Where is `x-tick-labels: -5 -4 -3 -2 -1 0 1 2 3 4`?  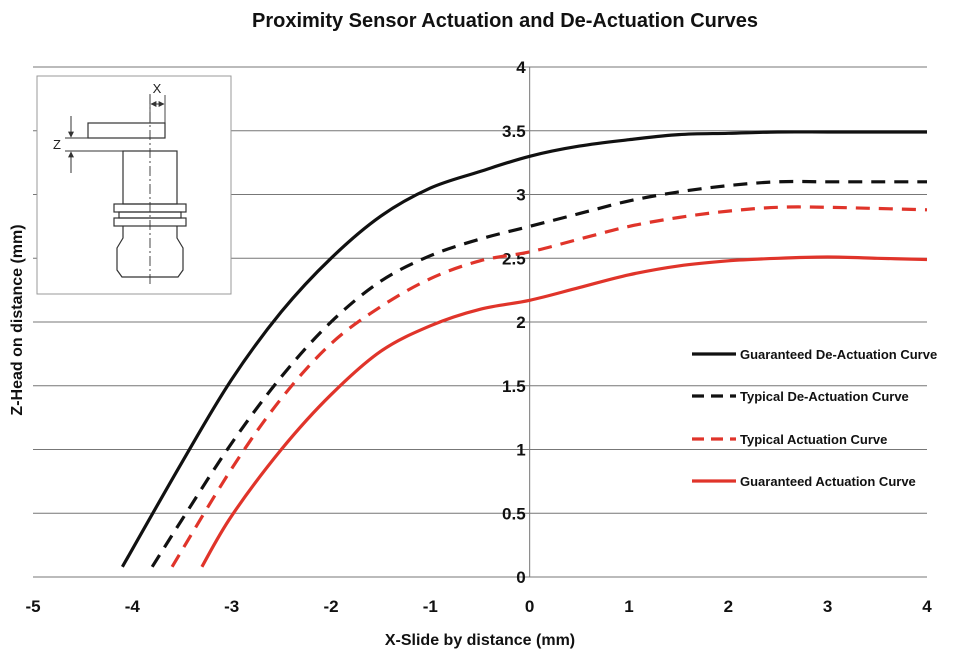 x-tick-labels: -5 -4 -3 -2 -1 0 1 2 3 4 is located at coordinates (478, 606).